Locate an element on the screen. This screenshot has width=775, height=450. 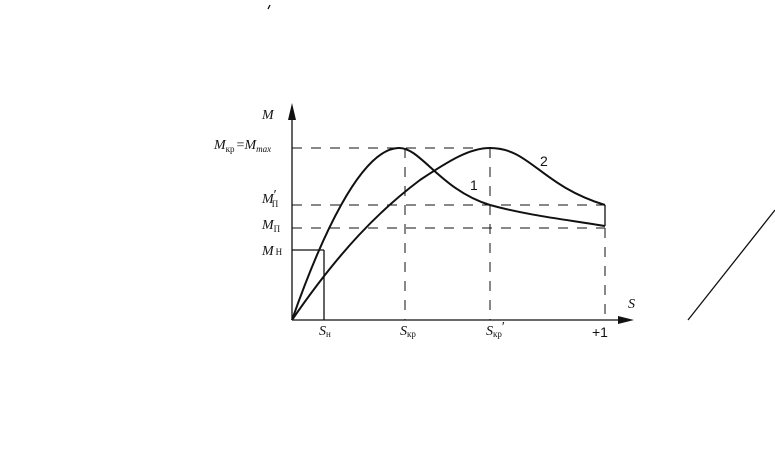
subscript: Н is located at coordinates (279, 252).